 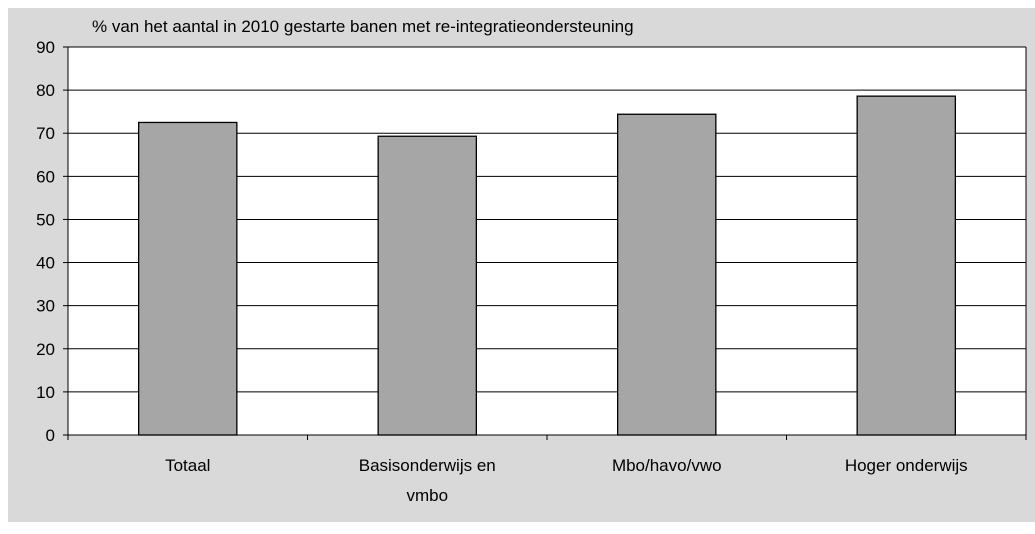 I want to click on y-tick-label: 0, so click(x=50, y=435).